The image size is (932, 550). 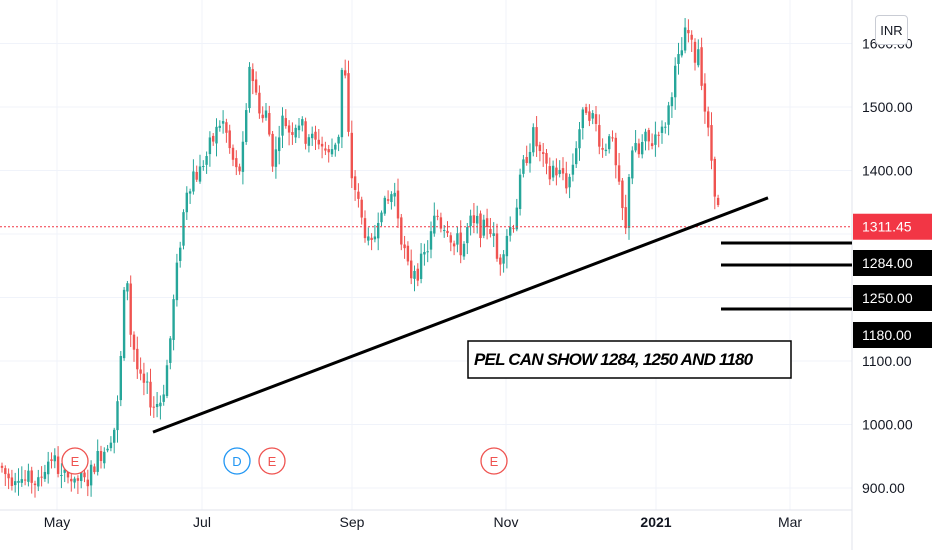 I want to click on x-tick-label: 2021, so click(x=655, y=522).